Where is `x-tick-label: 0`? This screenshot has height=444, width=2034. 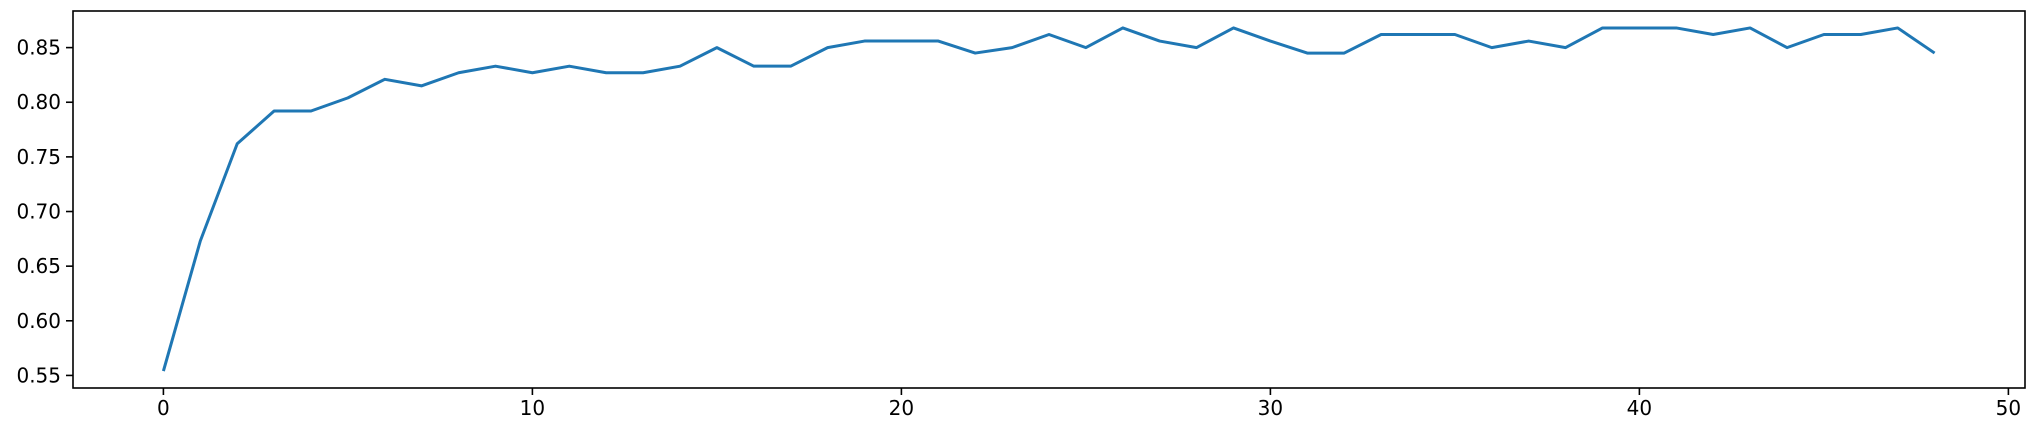
x-tick-label: 0 is located at coordinates (163, 408).